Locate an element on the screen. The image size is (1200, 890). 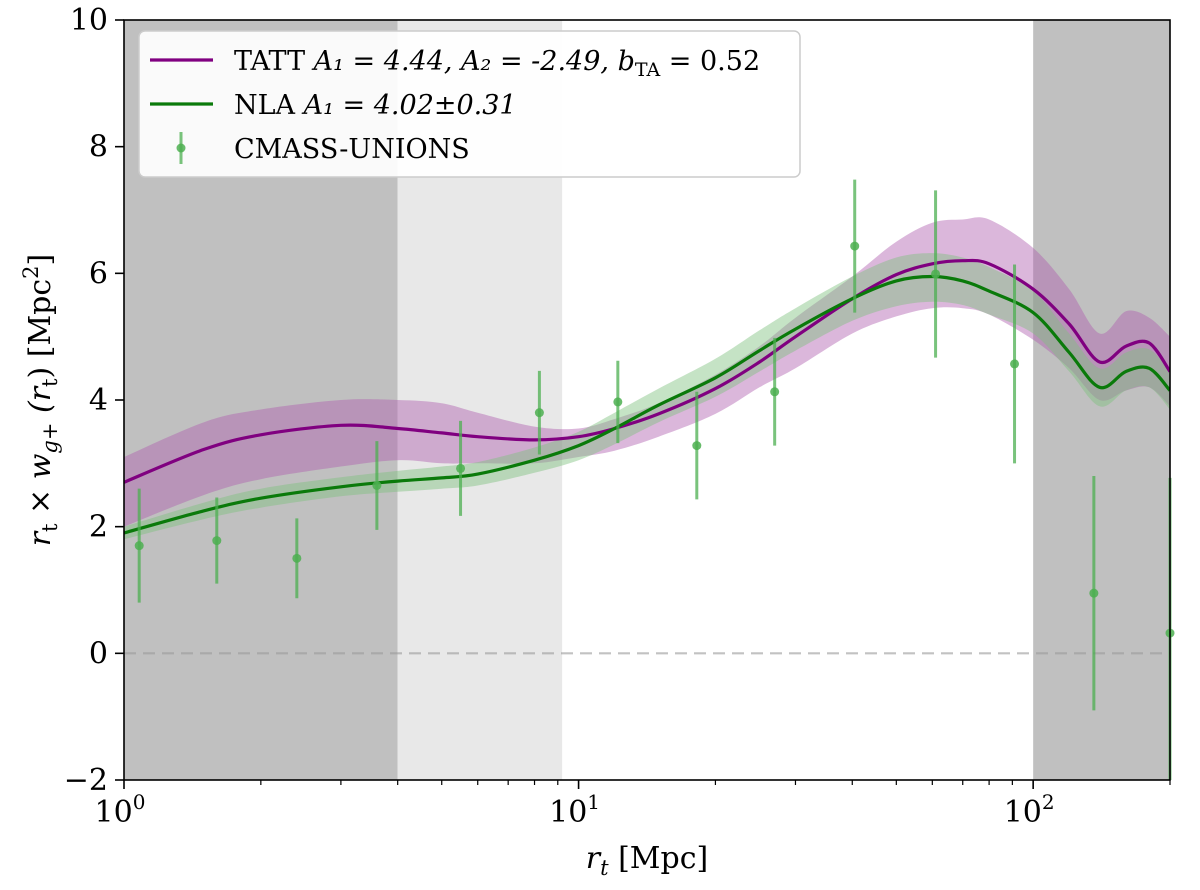
legend-label-tatt: TATT A₁ = 4.44, A₂ = -2.49, bTA = 0.52 is located at coordinates (497, 63).